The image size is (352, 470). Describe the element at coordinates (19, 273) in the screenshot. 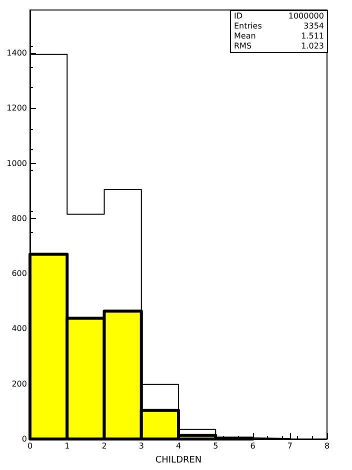

I see `y-tick-label: 600` at that location.